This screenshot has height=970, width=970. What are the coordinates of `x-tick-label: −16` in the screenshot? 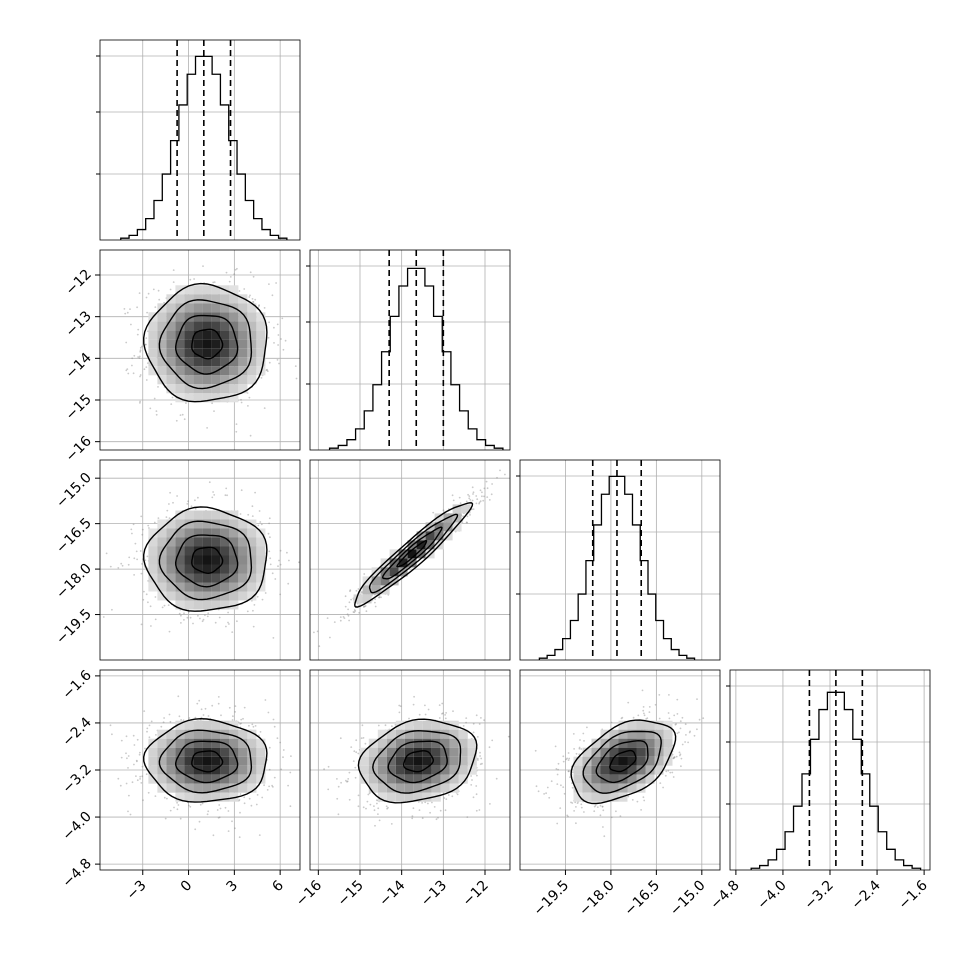 It's located at (309, 893).